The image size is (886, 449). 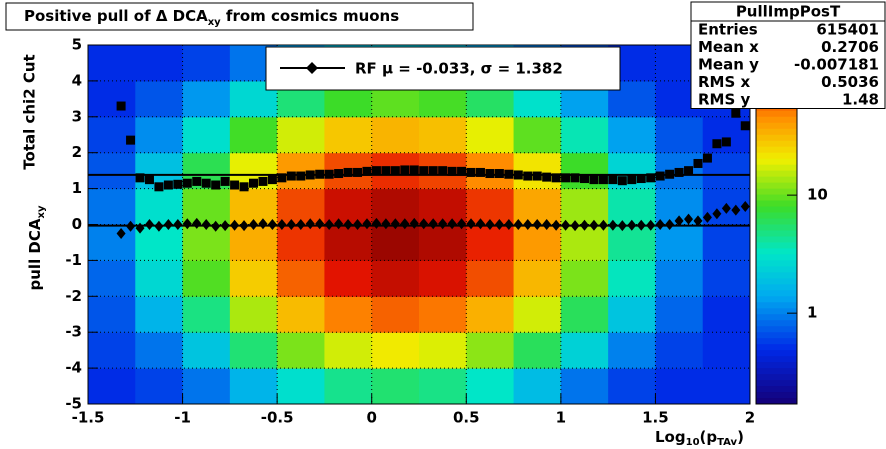 What do you see at coordinates (312, 68) in the screenshot?
I see `legend-marker` at bounding box center [312, 68].